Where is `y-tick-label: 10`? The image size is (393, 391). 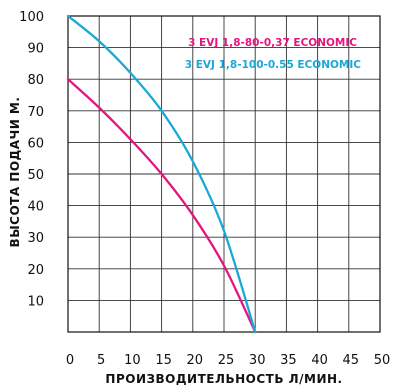 y-tick-label: 10 is located at coordinates (35, 301).